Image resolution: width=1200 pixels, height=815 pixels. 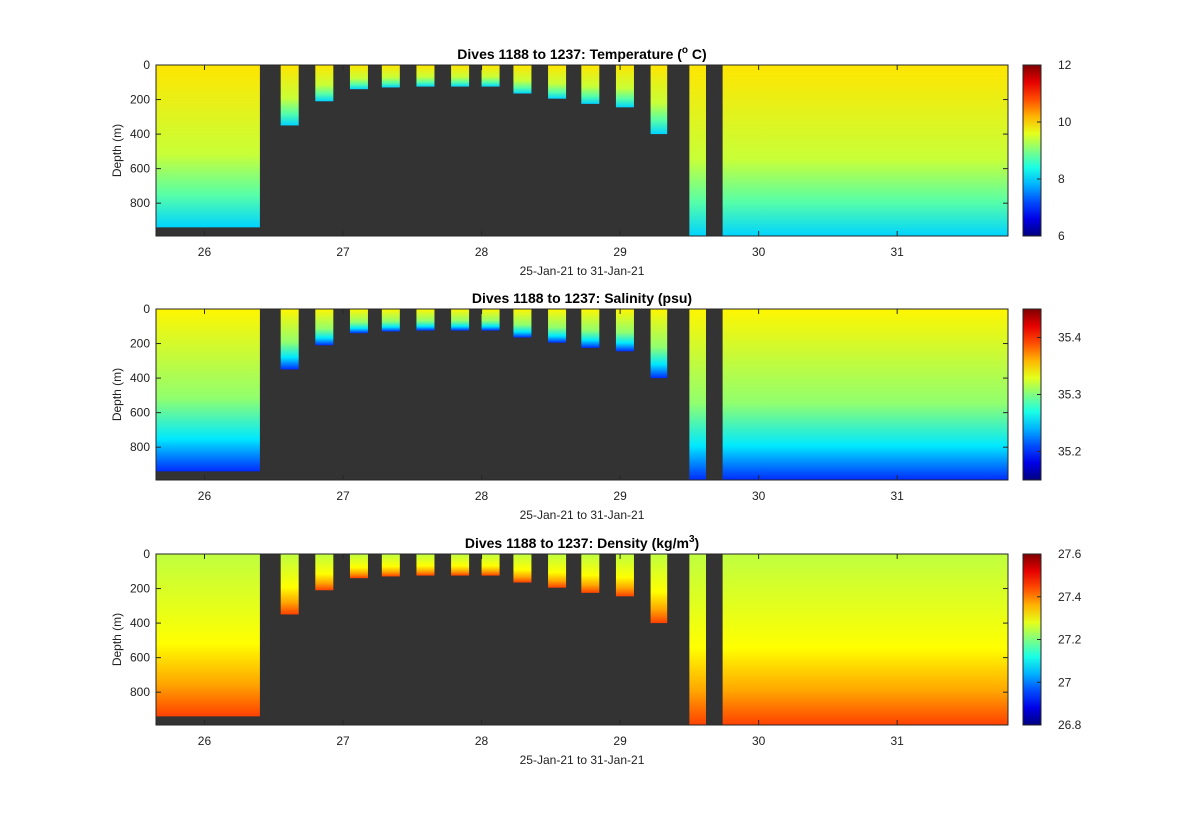 What do you see at coordinates (1070, 554) in the screenshot?
I see `colorbar-tick-label: 27.6` at bounding box center [1070, 554].